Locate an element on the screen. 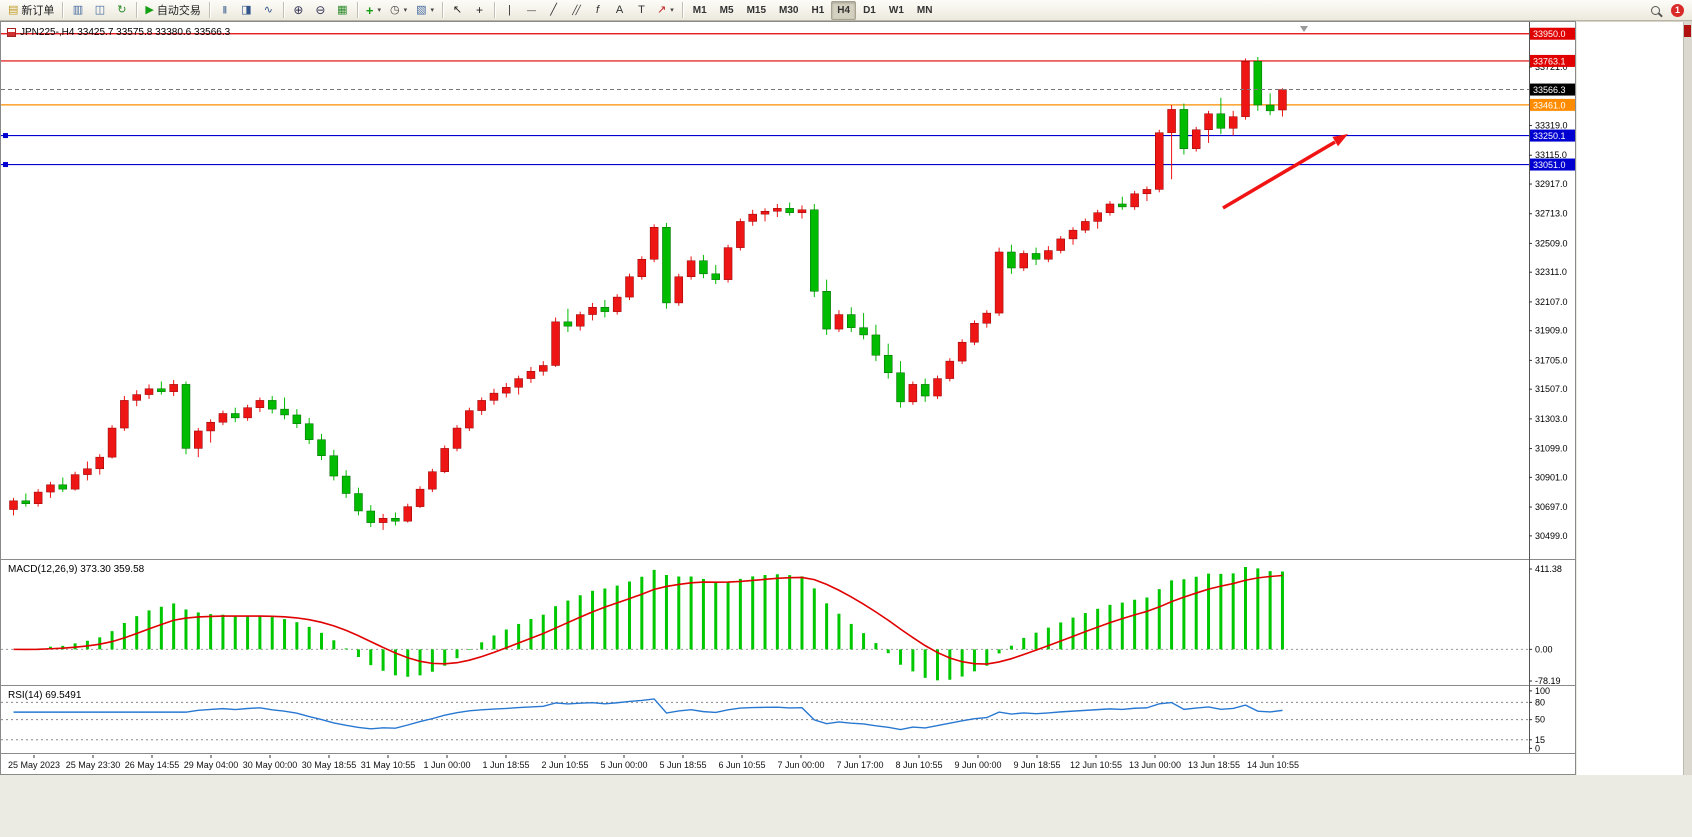 Image resolution: width=1692 pixels, height=837 pixels. templates-button: ▧ ▾ is located at coordinates (425, 10).